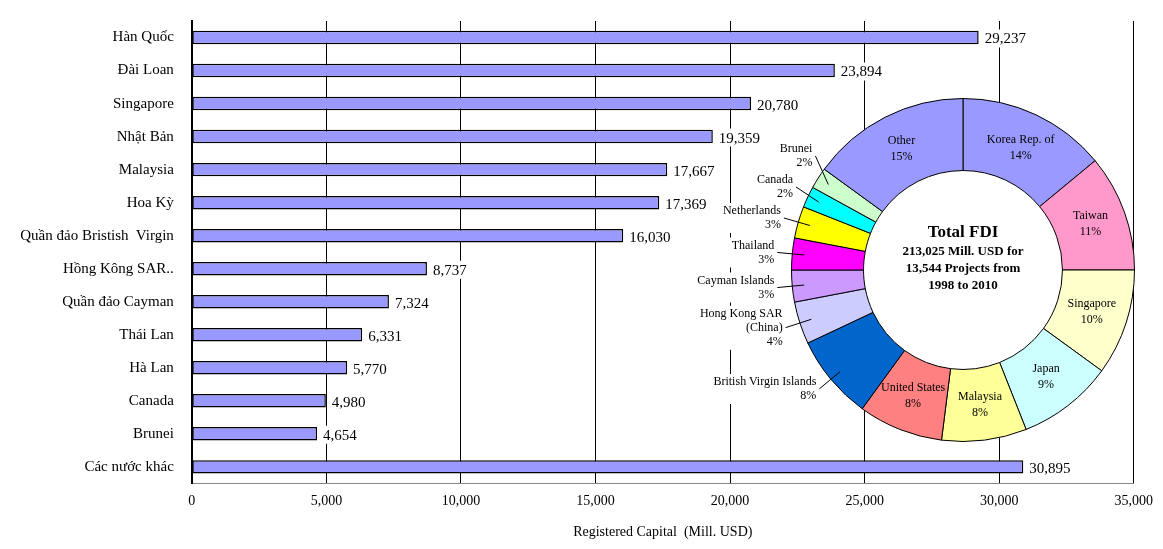 This screenshot has height=549, width=1163. I want to click on y-tick-label: Các nước khác, so click(129, 465).